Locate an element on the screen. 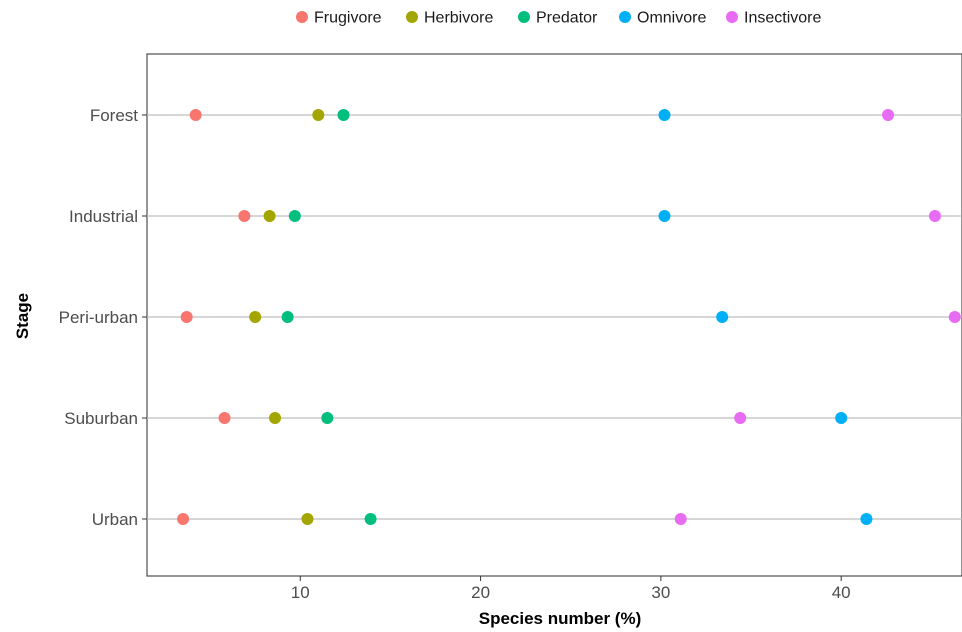  point-omnivore-forest is located at coordinates (664, 115).